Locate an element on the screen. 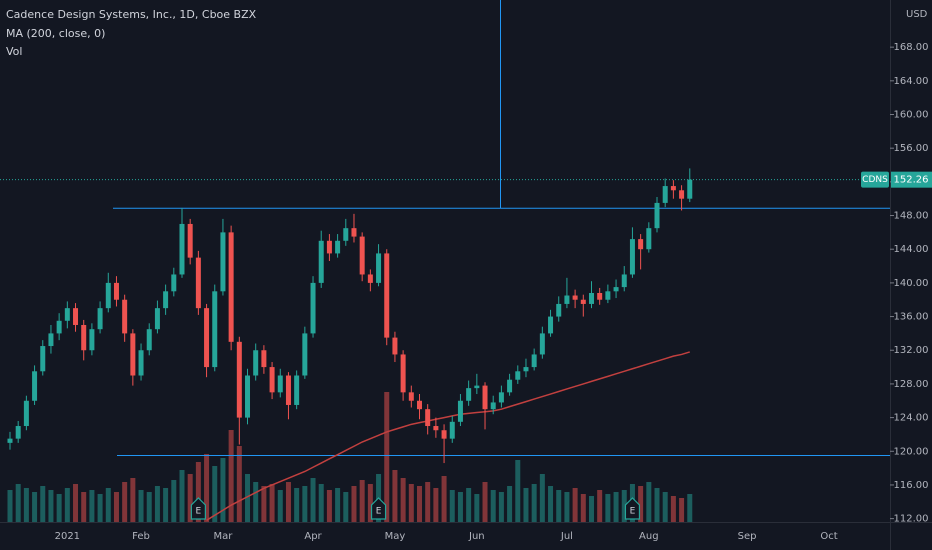  y-tick-label: 136.00 is located at coordinates (911, 317).